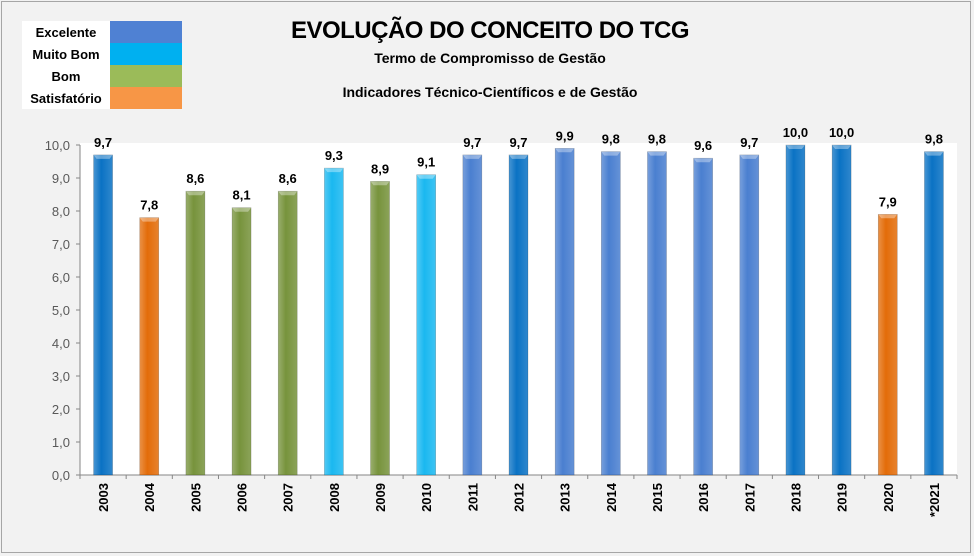 Image resolution: width=974 pixels, height=556 pixels. I want to click on x-tick-label: 2016, so click(703, 497).